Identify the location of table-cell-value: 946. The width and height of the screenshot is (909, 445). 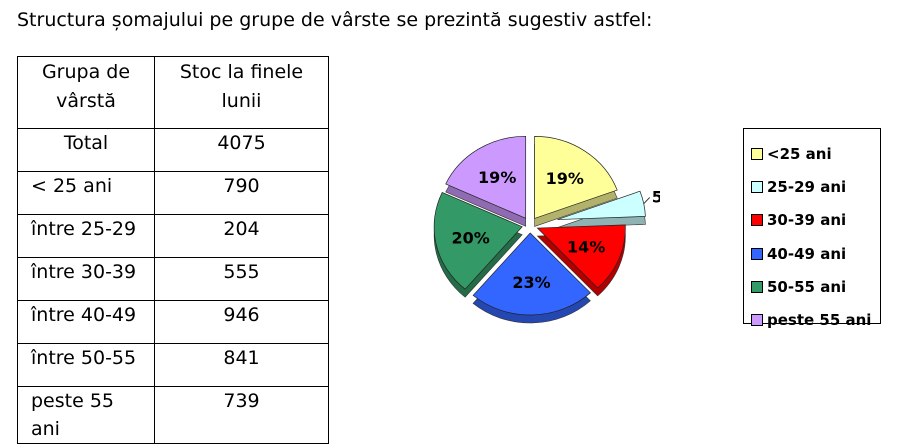
(241, 322).